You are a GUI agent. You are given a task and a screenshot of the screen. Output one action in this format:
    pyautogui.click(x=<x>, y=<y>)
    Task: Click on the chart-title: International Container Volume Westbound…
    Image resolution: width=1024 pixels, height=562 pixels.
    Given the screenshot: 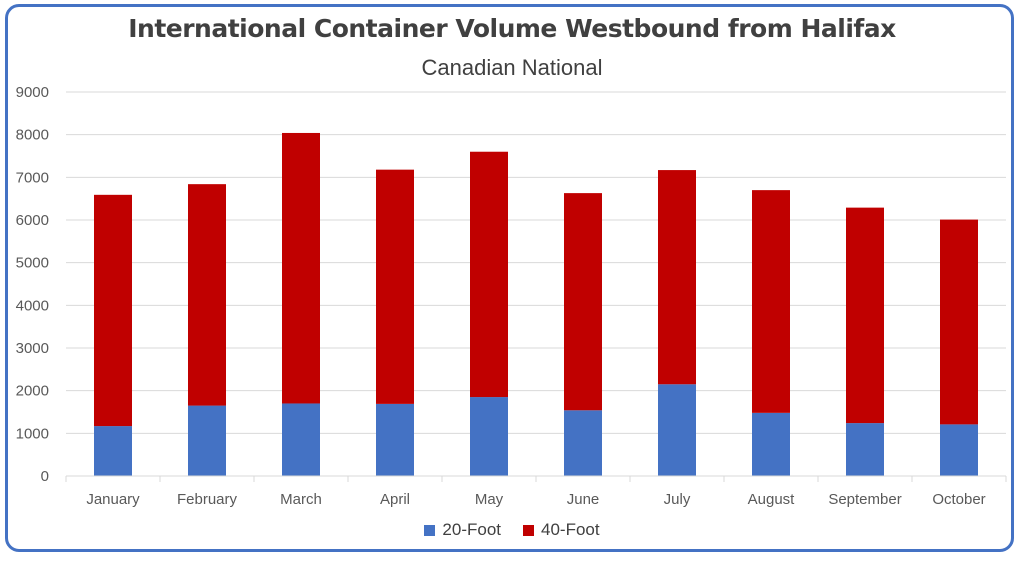 What is the action you would take?
    pyautogui.click(x=512, y=28)
    